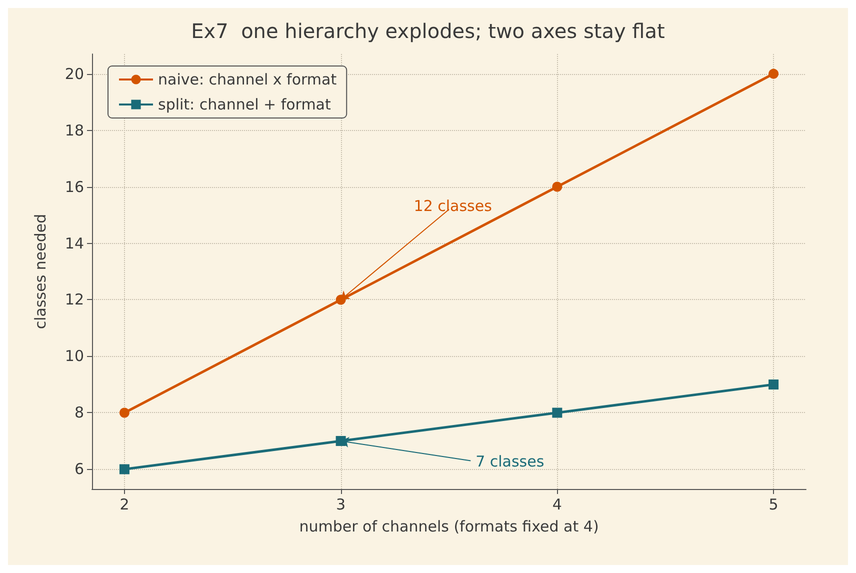 The height and width of the screenshot is (573, 856). What do you see at coordinates (449, 527) in the screenshot?
I see `x-axis-title: number of channels (formats fixed at 4)` at bounding box center [449, 527].